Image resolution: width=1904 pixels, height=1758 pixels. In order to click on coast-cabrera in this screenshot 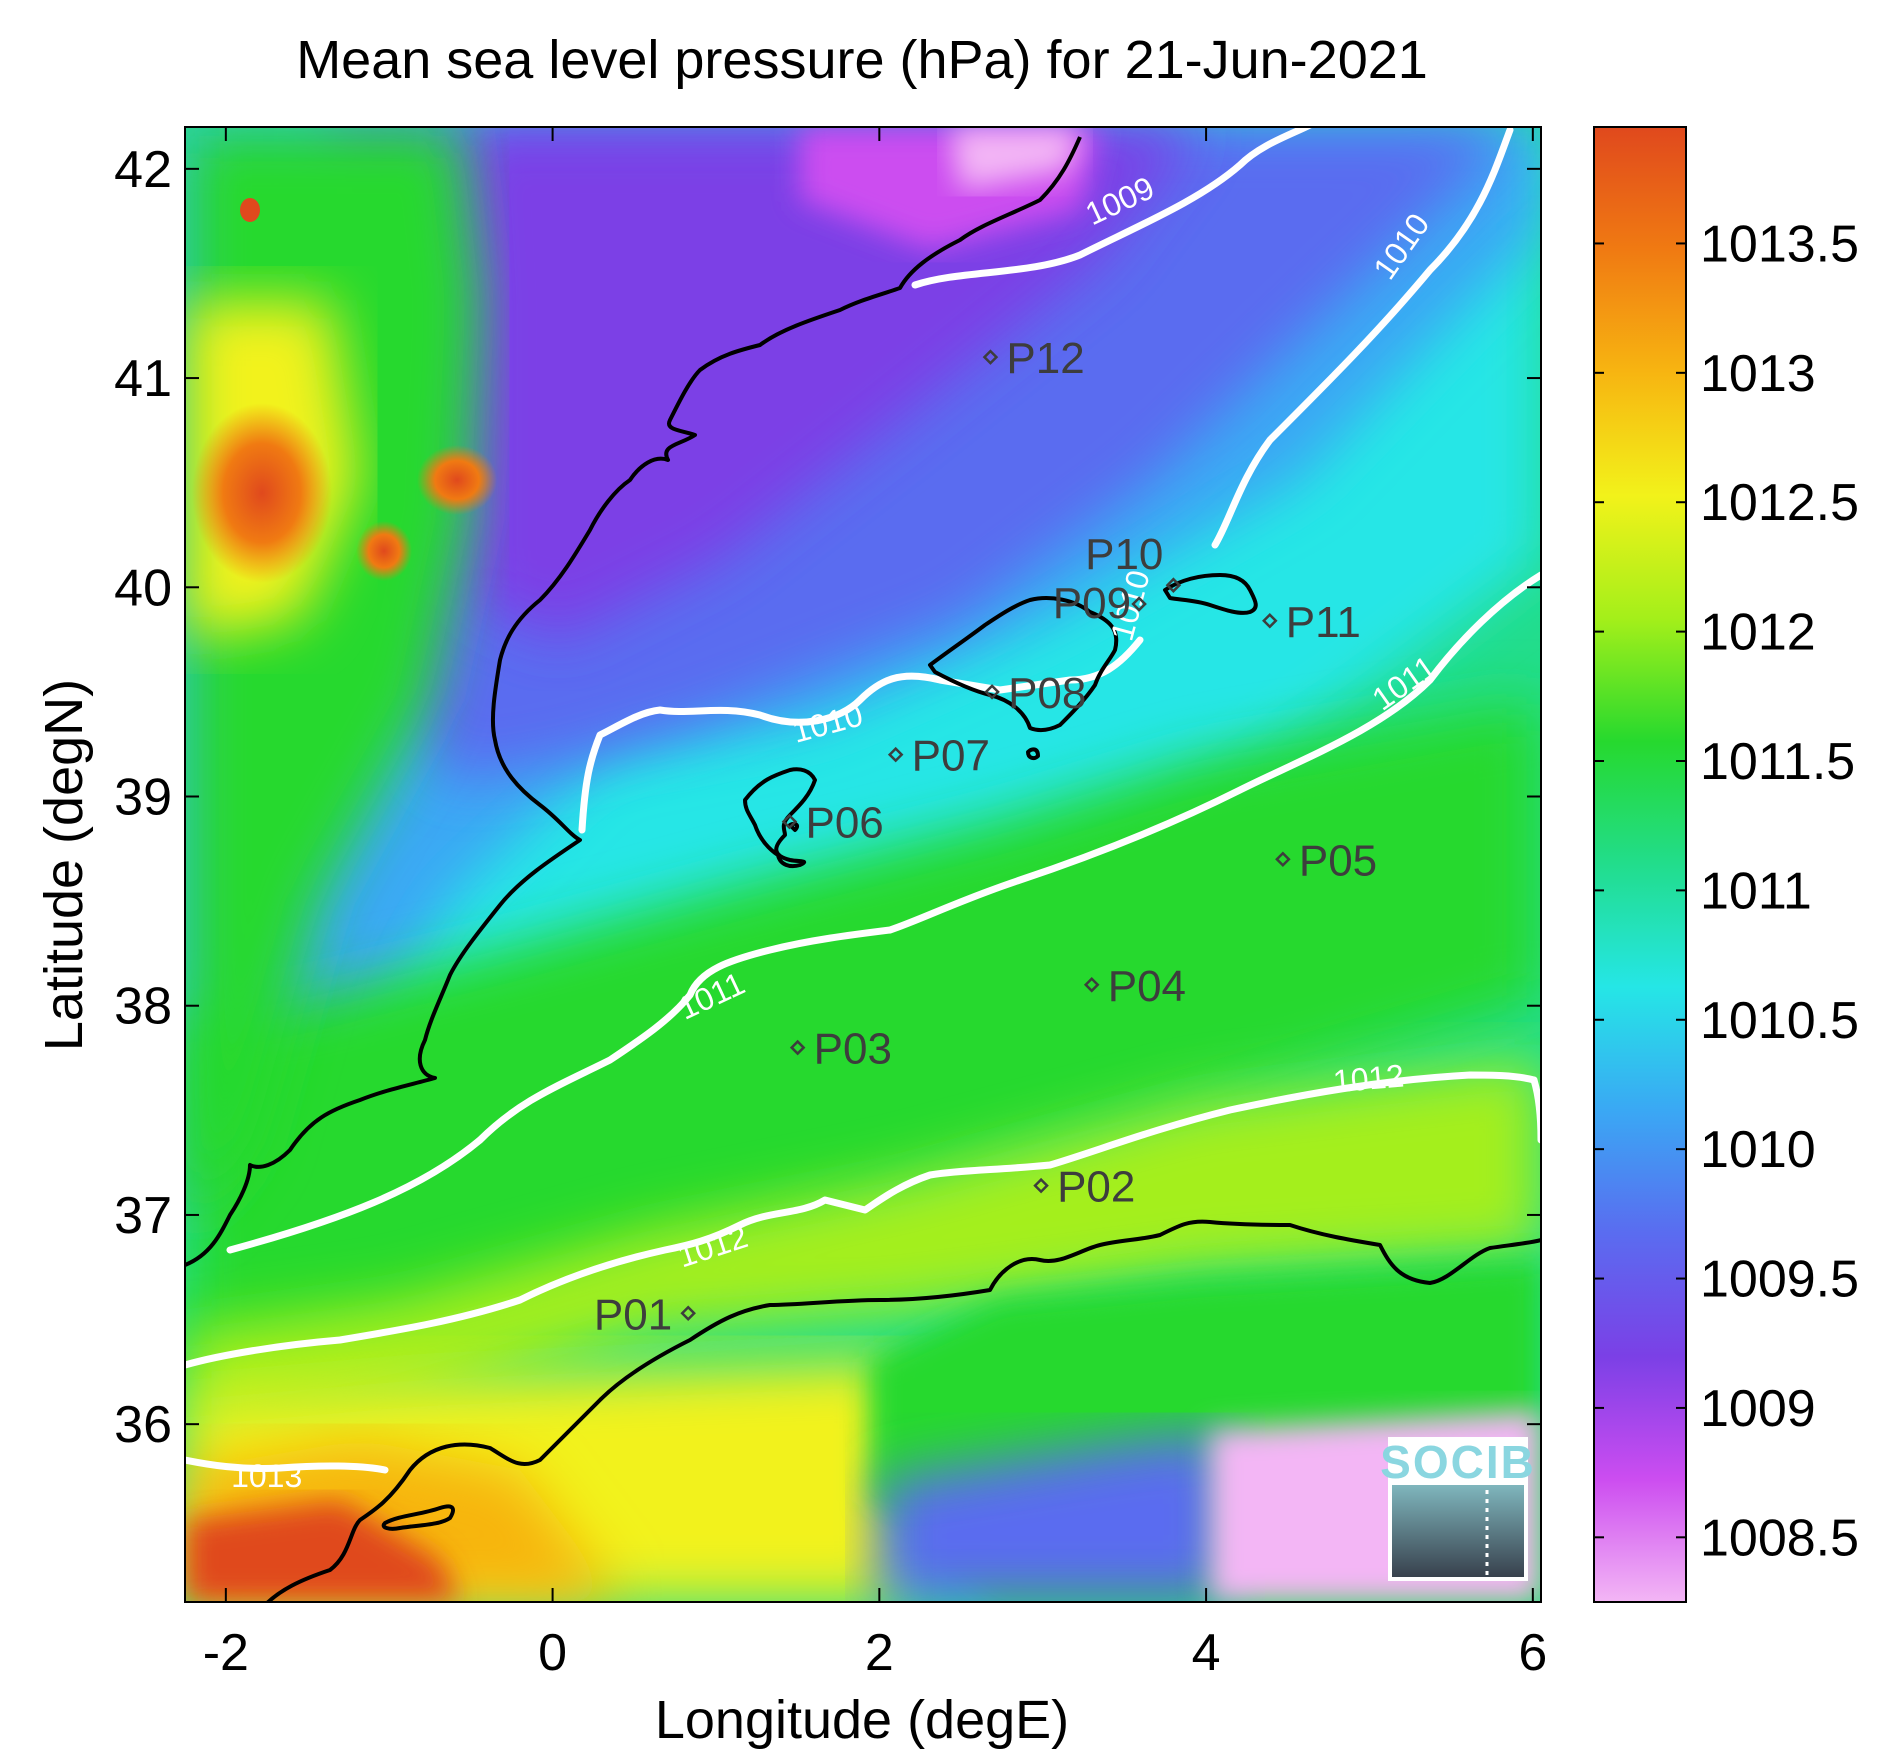, I will do `click(1033, 754)`.